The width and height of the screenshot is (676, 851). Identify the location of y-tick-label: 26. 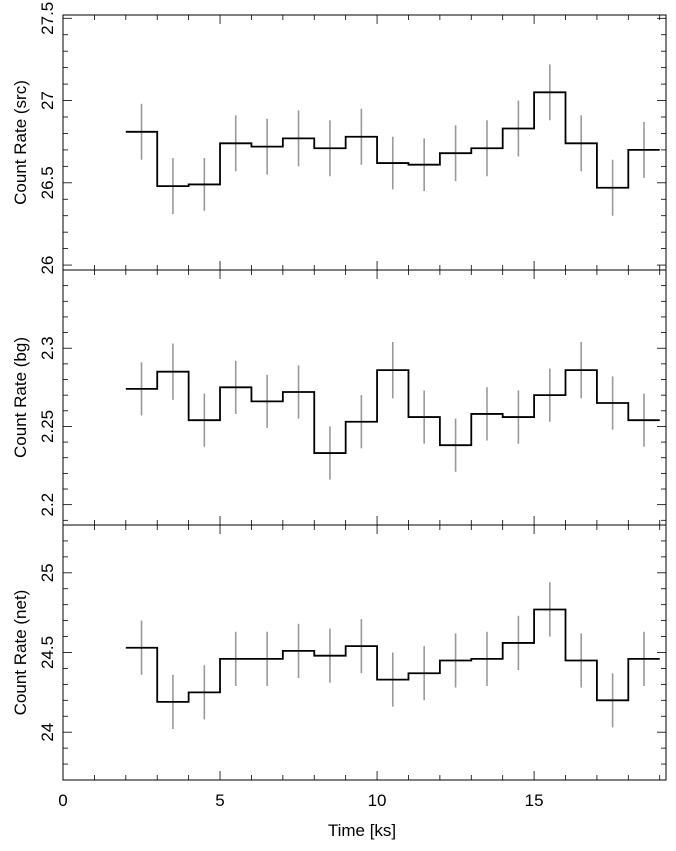
(47, 265).